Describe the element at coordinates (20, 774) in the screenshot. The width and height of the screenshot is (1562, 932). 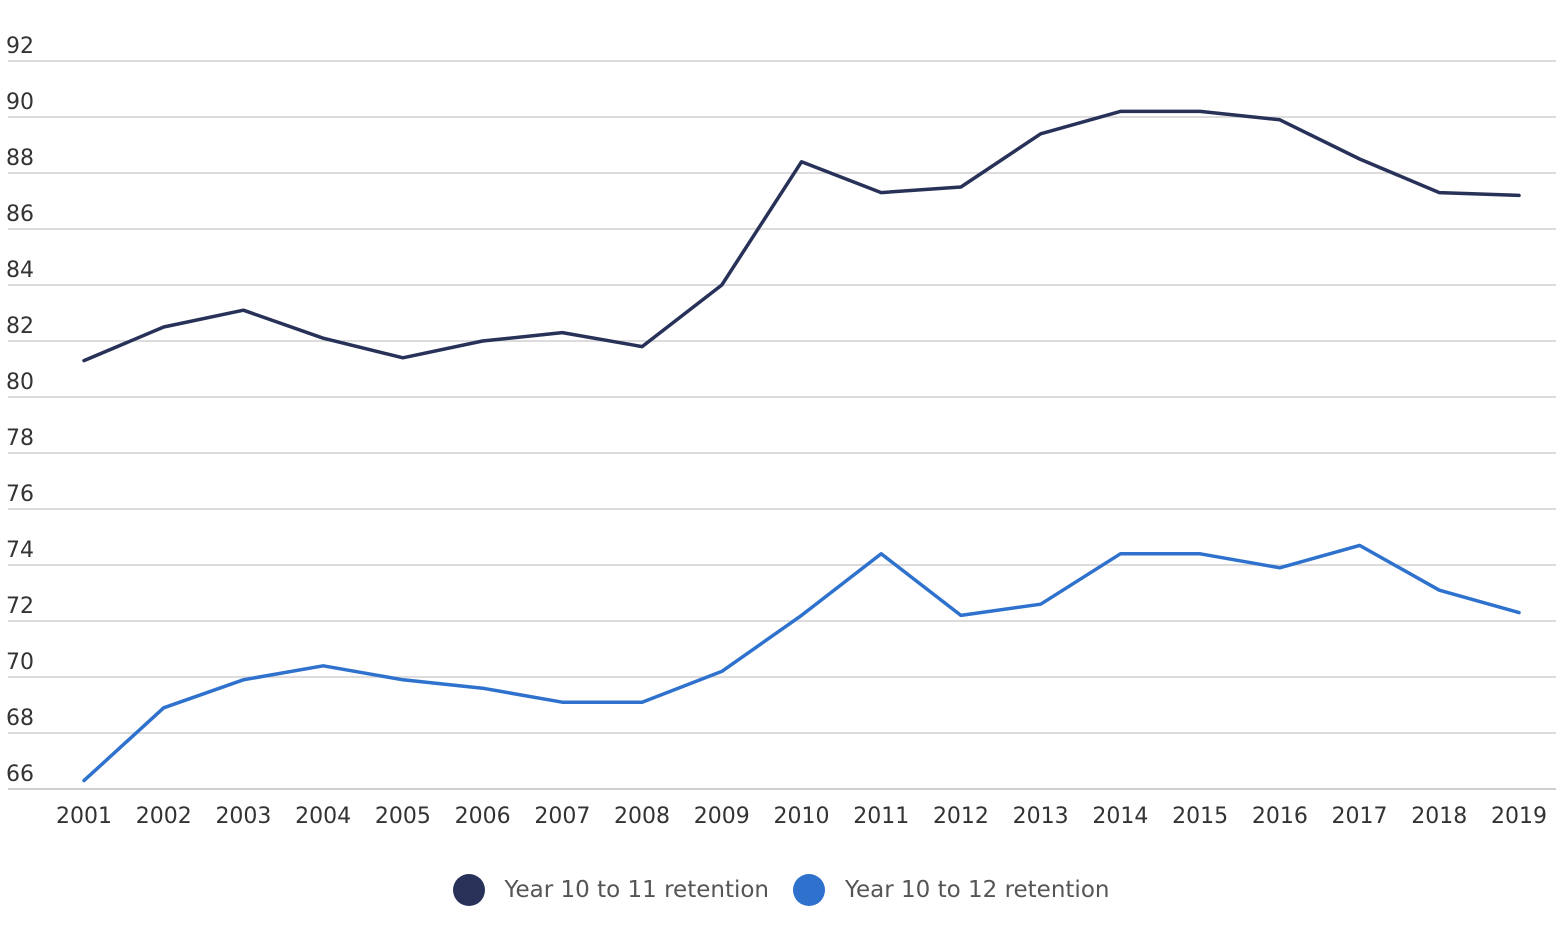
I see `y-tick-label: 66` at that location.